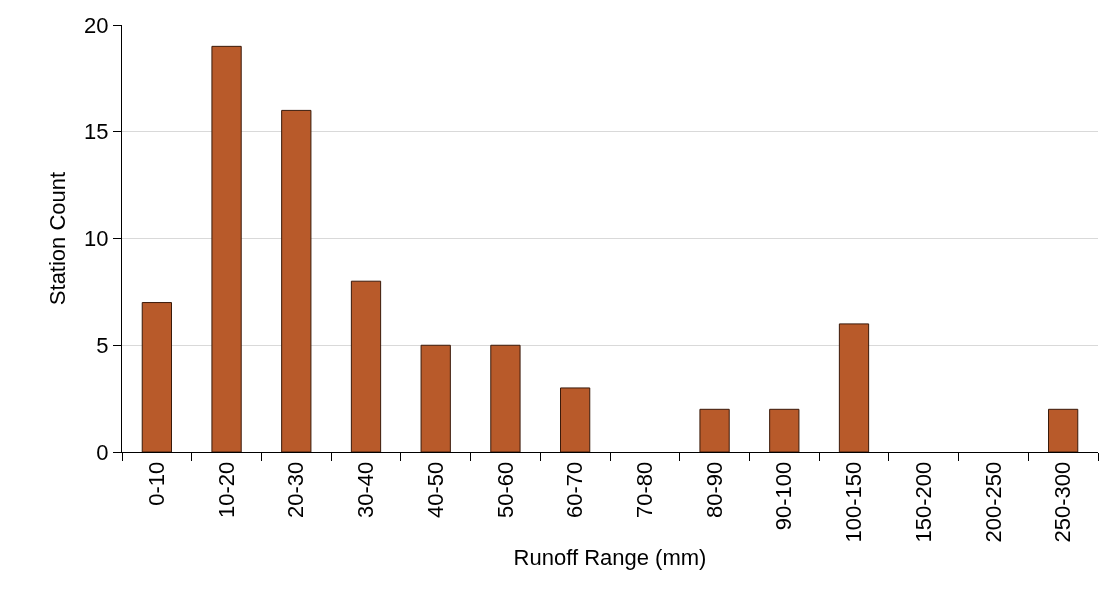  Describe the element at coordinates (993, 502) in the screenshot. I see `x-tick-label: 200-250` at that location.